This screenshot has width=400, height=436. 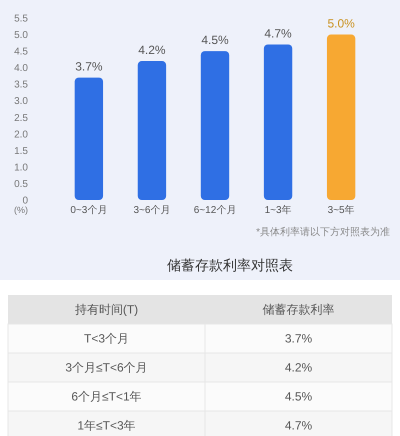 I want to click on x-tick-label: 6~12个月, so click(x=215, y=210).